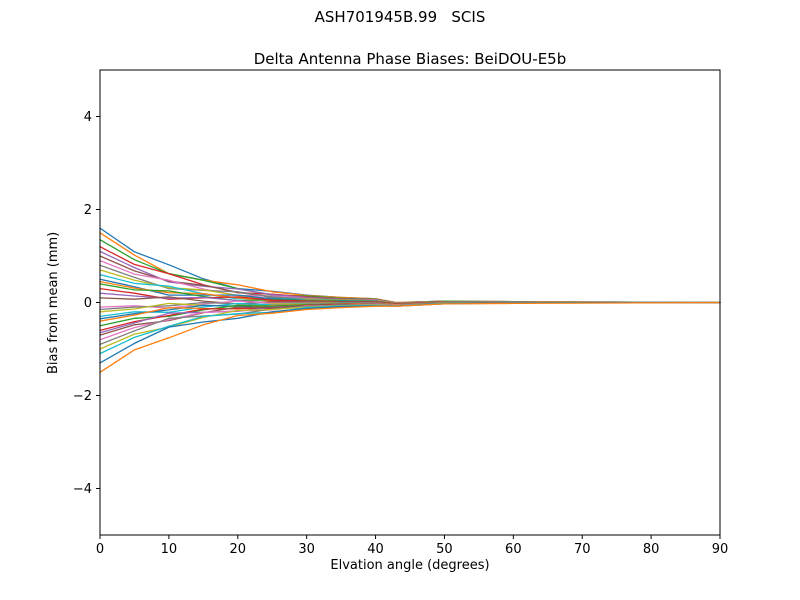 The height and width of the screenshot is (600, 800). What do you see at coordinates (375, 549) in the screenshot?
I see `x-tick-label: 40` at bounding box center [375, 549].